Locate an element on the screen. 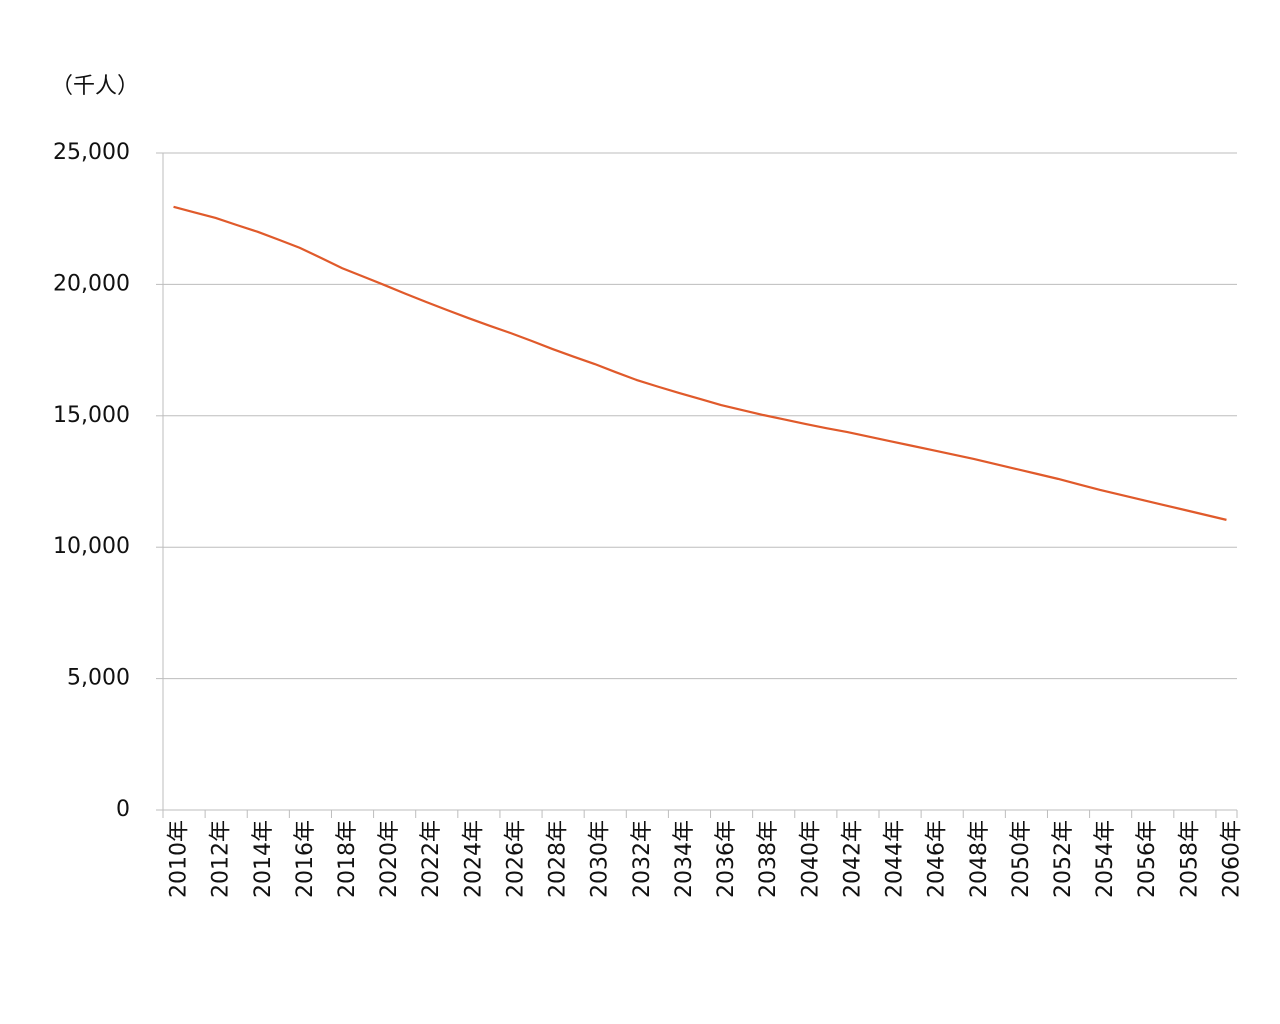 The width and height of the screenshot is (1280, 1024). y-tick-label: 5,000 is located at coordinates (98, 678).